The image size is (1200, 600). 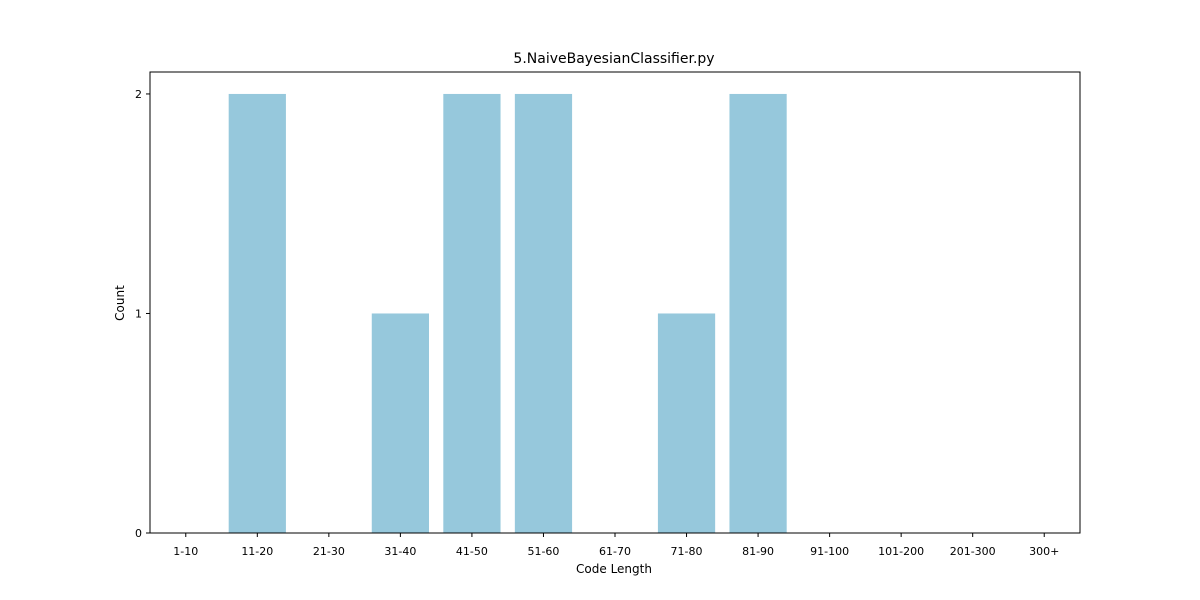 I want to click on x-tick-label-51-60: 51-60, so click(x=543, y=551).